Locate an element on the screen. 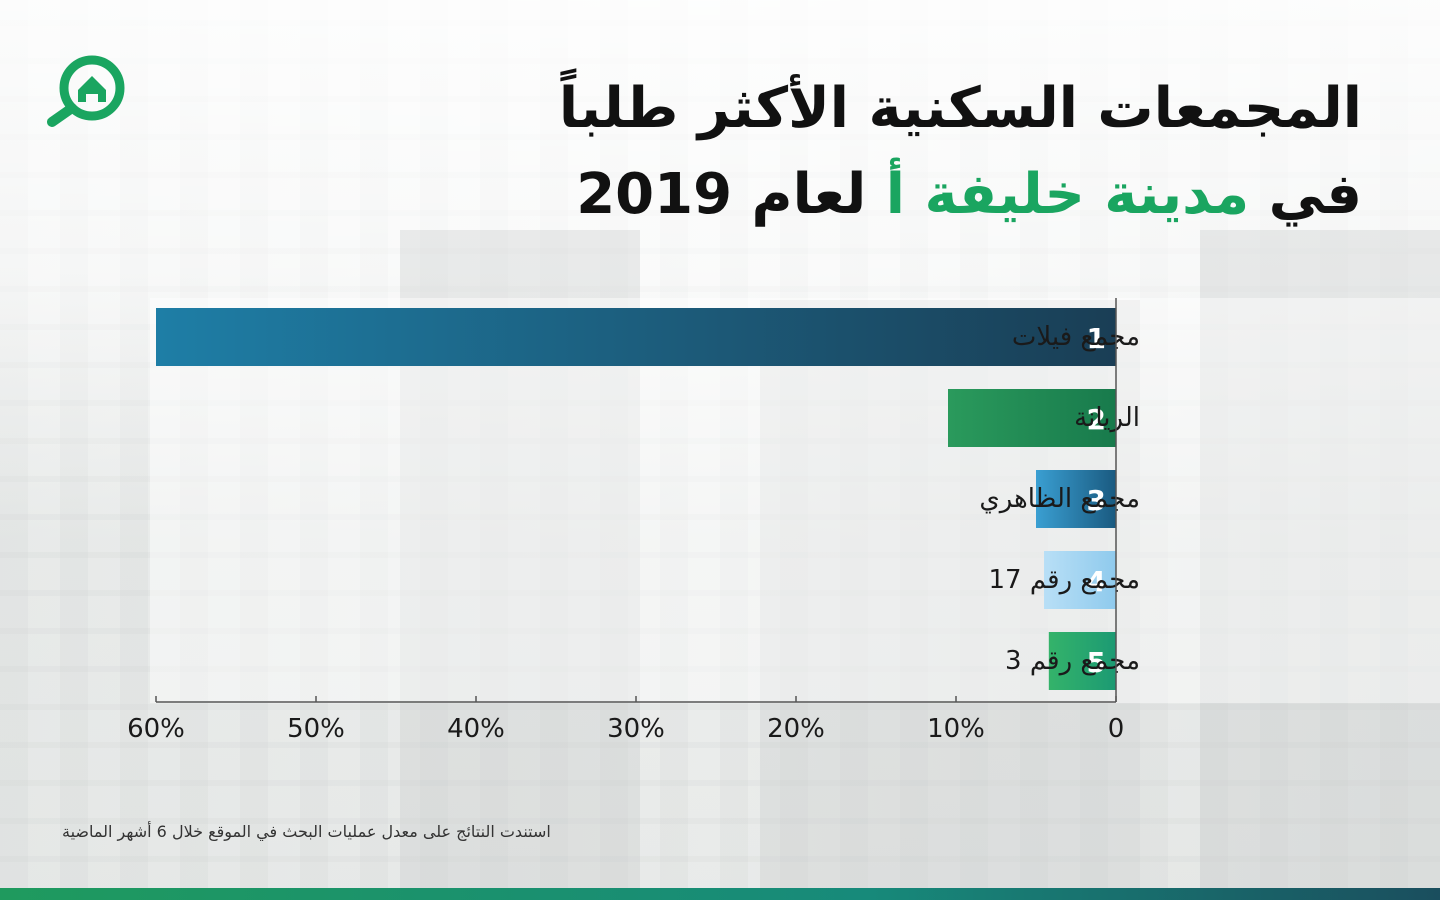 Image resolution: width=1440 pixels, height=900 pixels. category-label: مجمع الظاهري is located at coordinates (1059, 499).